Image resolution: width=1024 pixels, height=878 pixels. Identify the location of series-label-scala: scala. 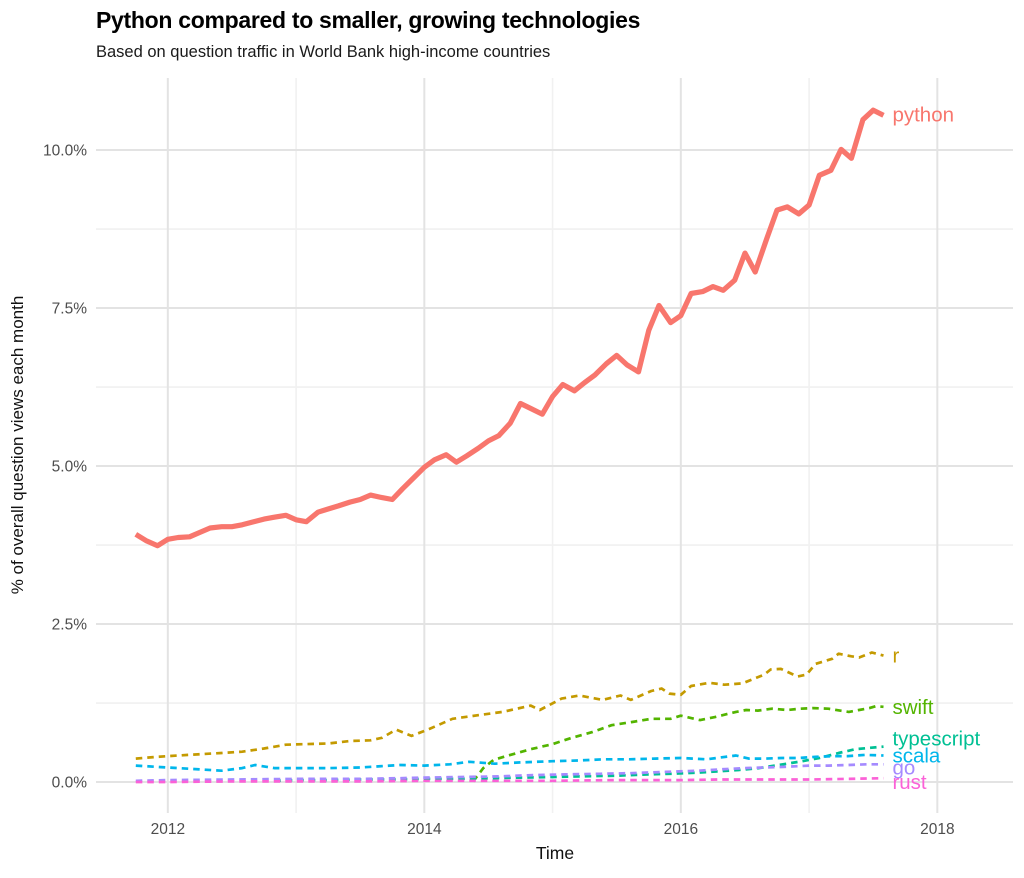
(916, 755).